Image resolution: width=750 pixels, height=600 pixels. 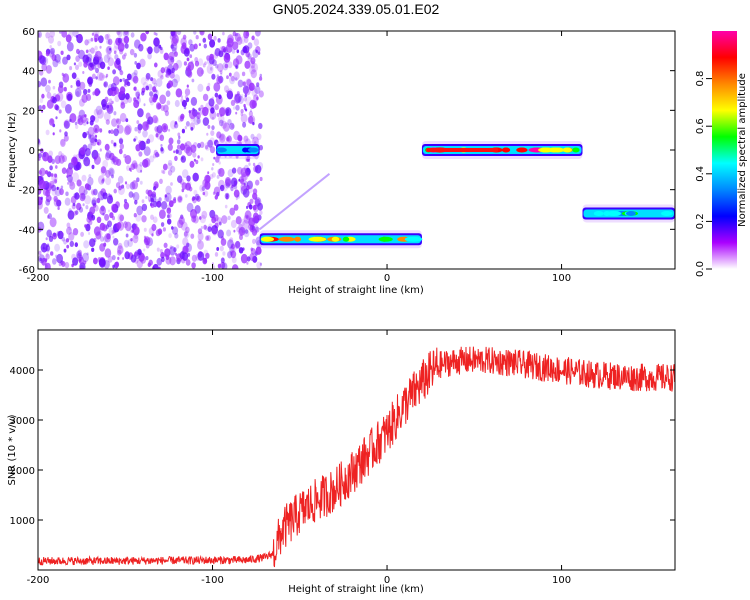 What do you see at coordinates (445, 195) in the screenshot?
I see `signal-segments` at bounding box center [445, 195].